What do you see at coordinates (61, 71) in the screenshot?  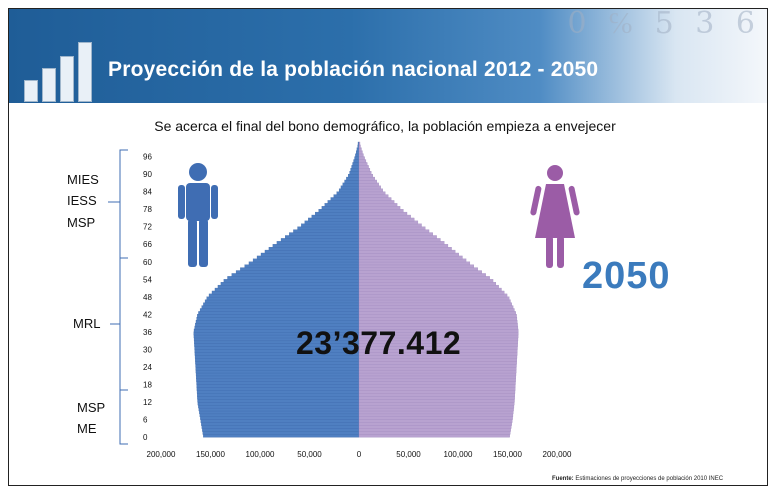 I see `bar-chart-logo-icon` at bounding box center [61, 71].